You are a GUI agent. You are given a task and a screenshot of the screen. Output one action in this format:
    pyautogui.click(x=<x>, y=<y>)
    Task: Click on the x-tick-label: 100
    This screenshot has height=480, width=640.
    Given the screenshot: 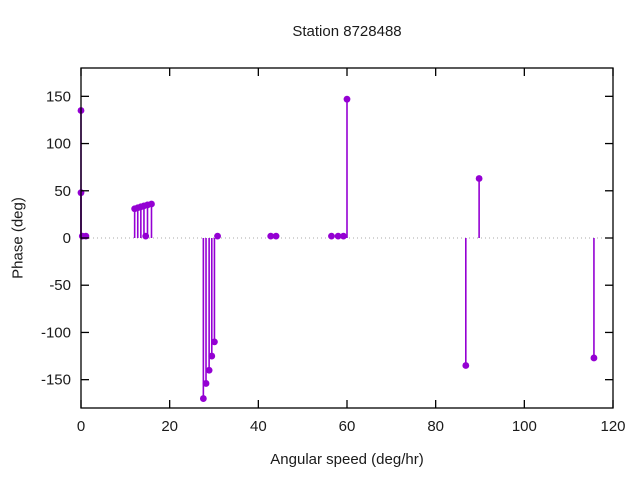 What is the action you would take?
    pyautogui.click(x=524, y=426)
    